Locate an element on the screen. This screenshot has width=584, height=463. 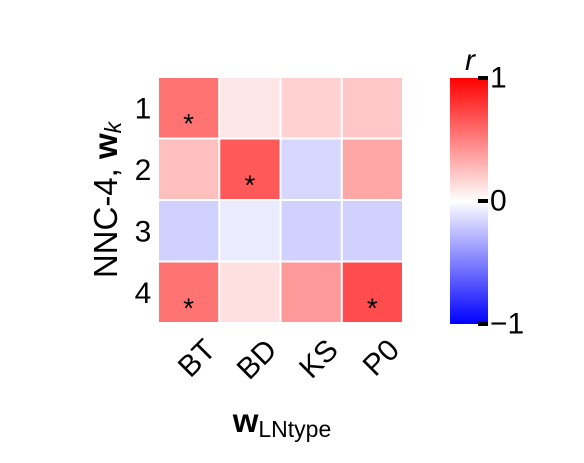
heatmap-cell-2-KS is located at coordinates (311, 169).